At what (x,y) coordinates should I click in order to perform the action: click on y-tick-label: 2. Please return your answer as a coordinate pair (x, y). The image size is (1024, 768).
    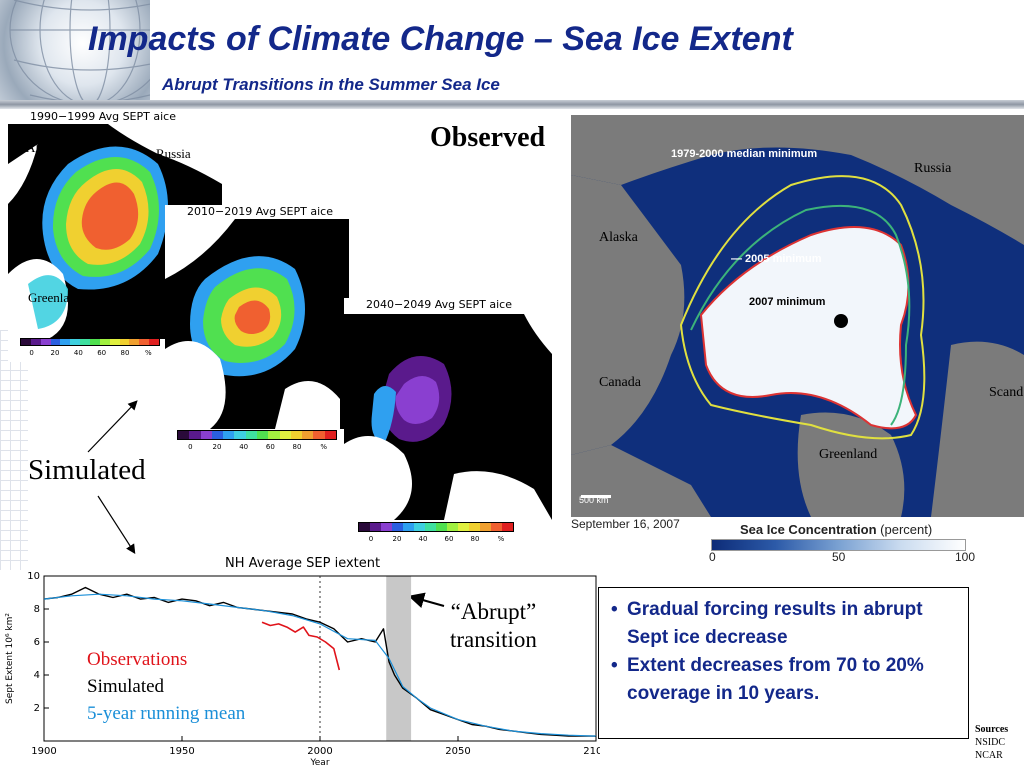
    Looking at the image, I should click on (37, 708).